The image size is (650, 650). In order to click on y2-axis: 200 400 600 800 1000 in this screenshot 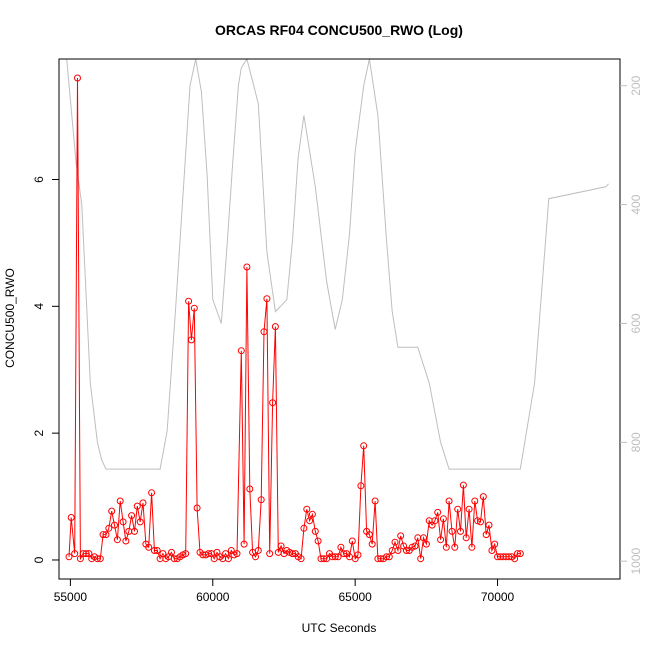, I will do `click(631, 325)`.